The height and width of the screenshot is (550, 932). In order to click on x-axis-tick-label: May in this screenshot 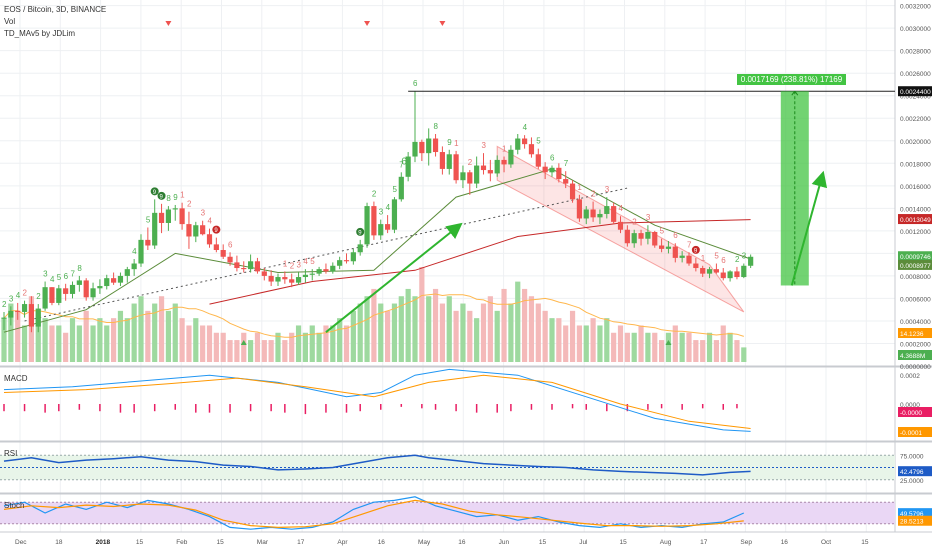, I will do `click(424, 542)`.